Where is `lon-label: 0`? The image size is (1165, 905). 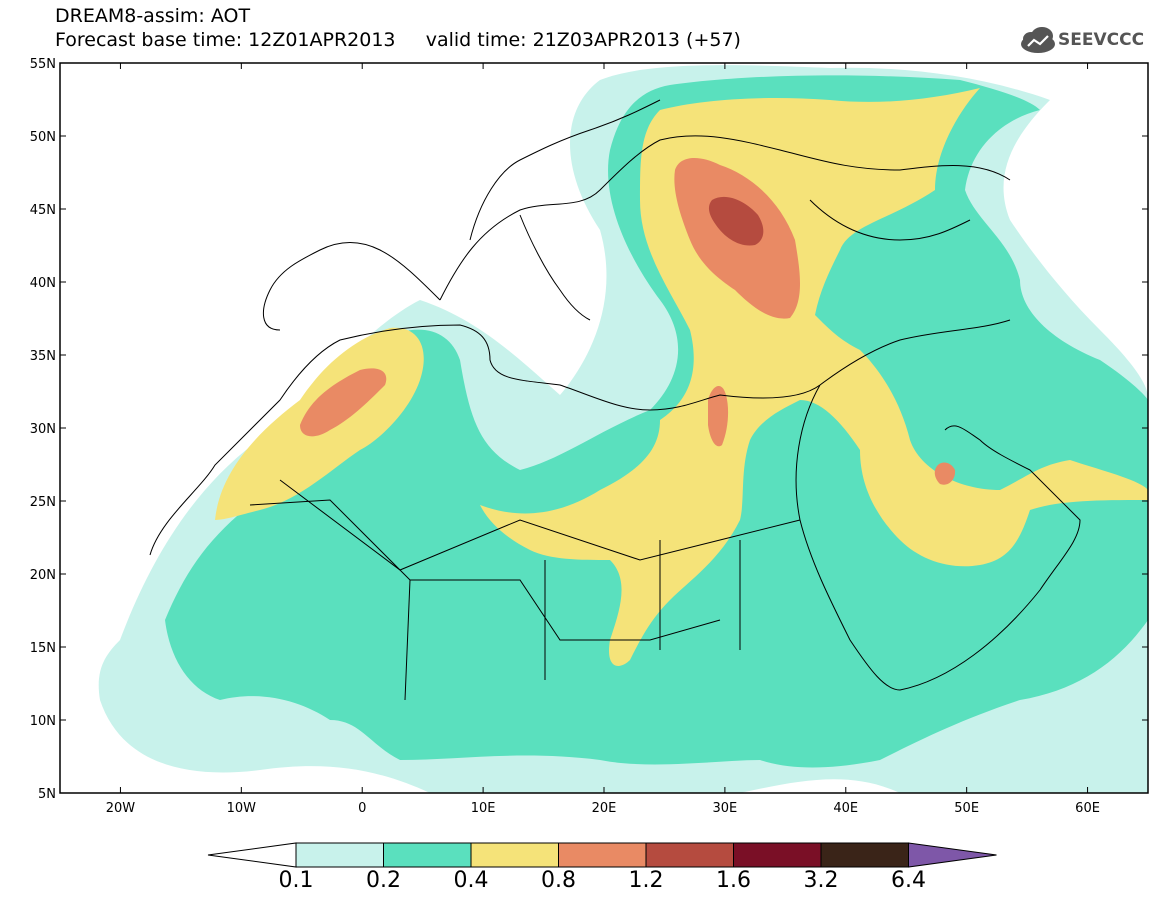 lon-label: 0 is located at coordinates (362, 808).